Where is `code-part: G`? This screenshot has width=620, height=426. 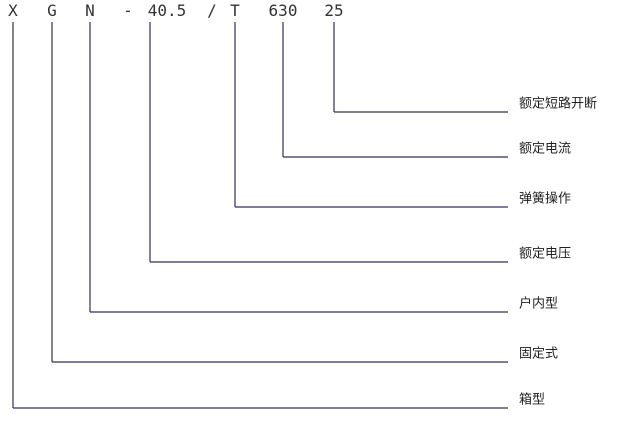 code-part: G is located at coordinates (52, 10).